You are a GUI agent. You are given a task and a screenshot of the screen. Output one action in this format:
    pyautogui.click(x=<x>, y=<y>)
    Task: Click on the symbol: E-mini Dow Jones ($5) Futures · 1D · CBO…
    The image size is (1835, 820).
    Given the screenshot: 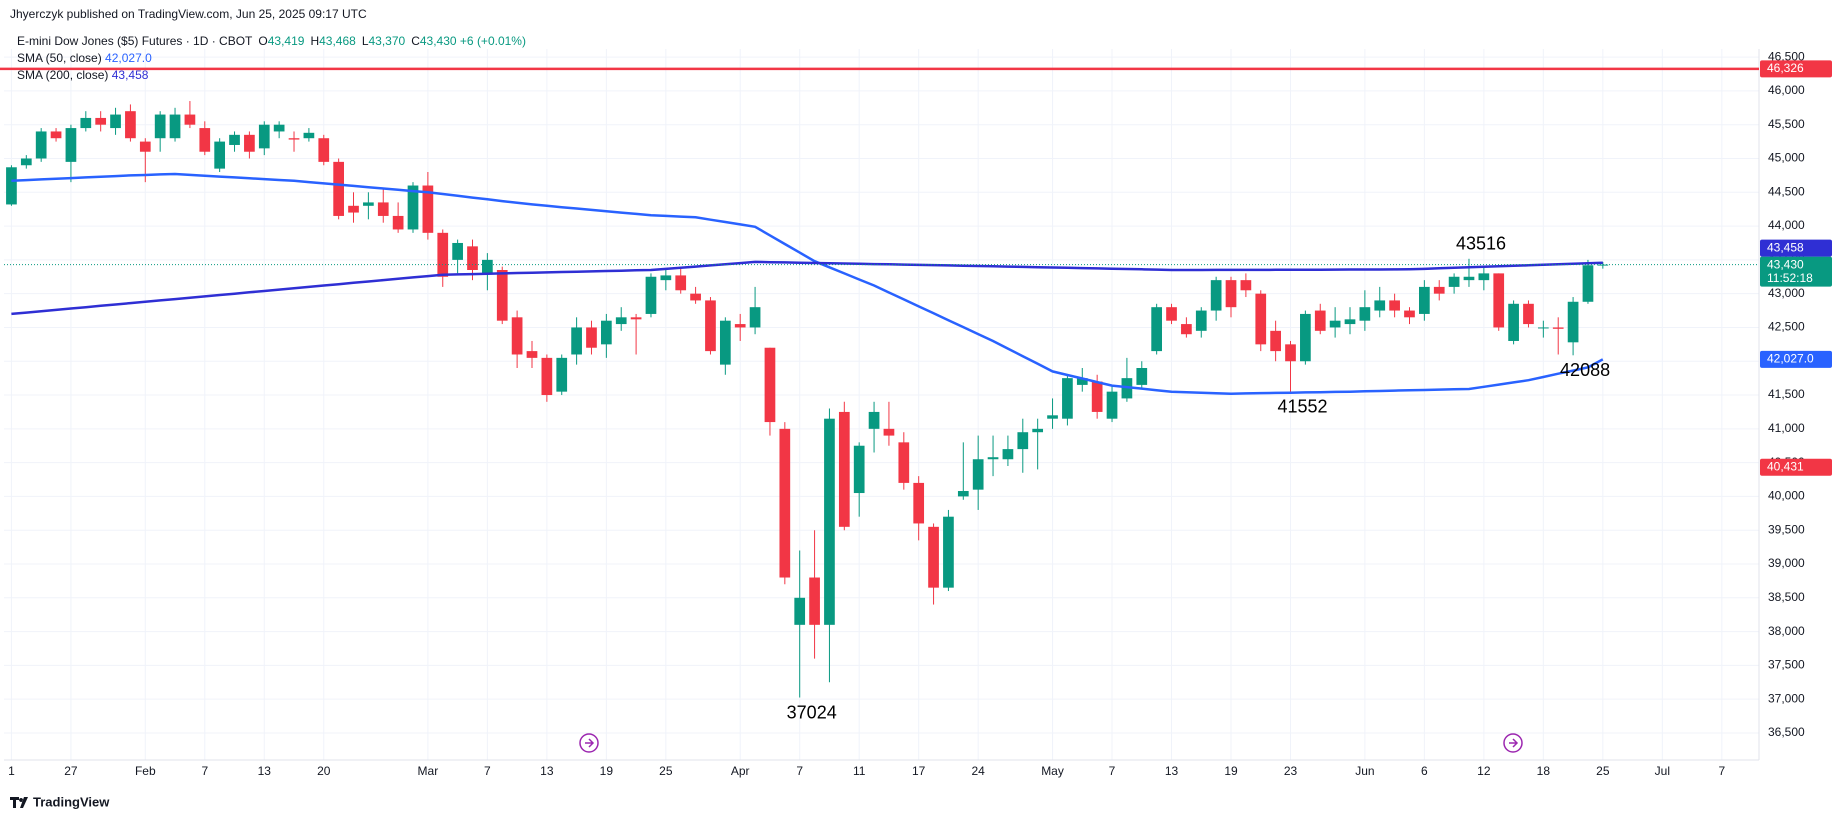 What is the action you would take?
    pyautogui.click(x=135, y=41)
    